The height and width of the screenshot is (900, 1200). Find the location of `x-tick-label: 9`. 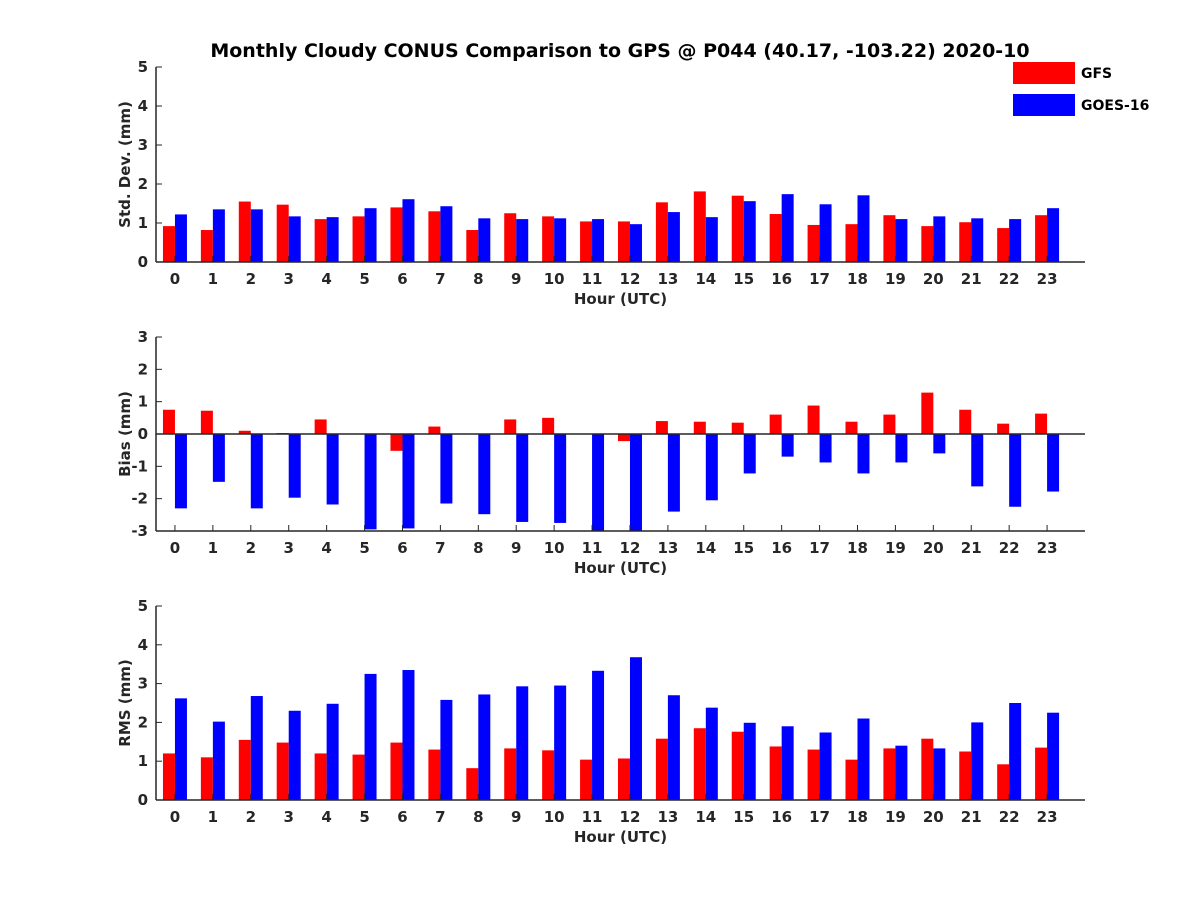

x-tick-label: 9 is located at coordinates (516, 548).